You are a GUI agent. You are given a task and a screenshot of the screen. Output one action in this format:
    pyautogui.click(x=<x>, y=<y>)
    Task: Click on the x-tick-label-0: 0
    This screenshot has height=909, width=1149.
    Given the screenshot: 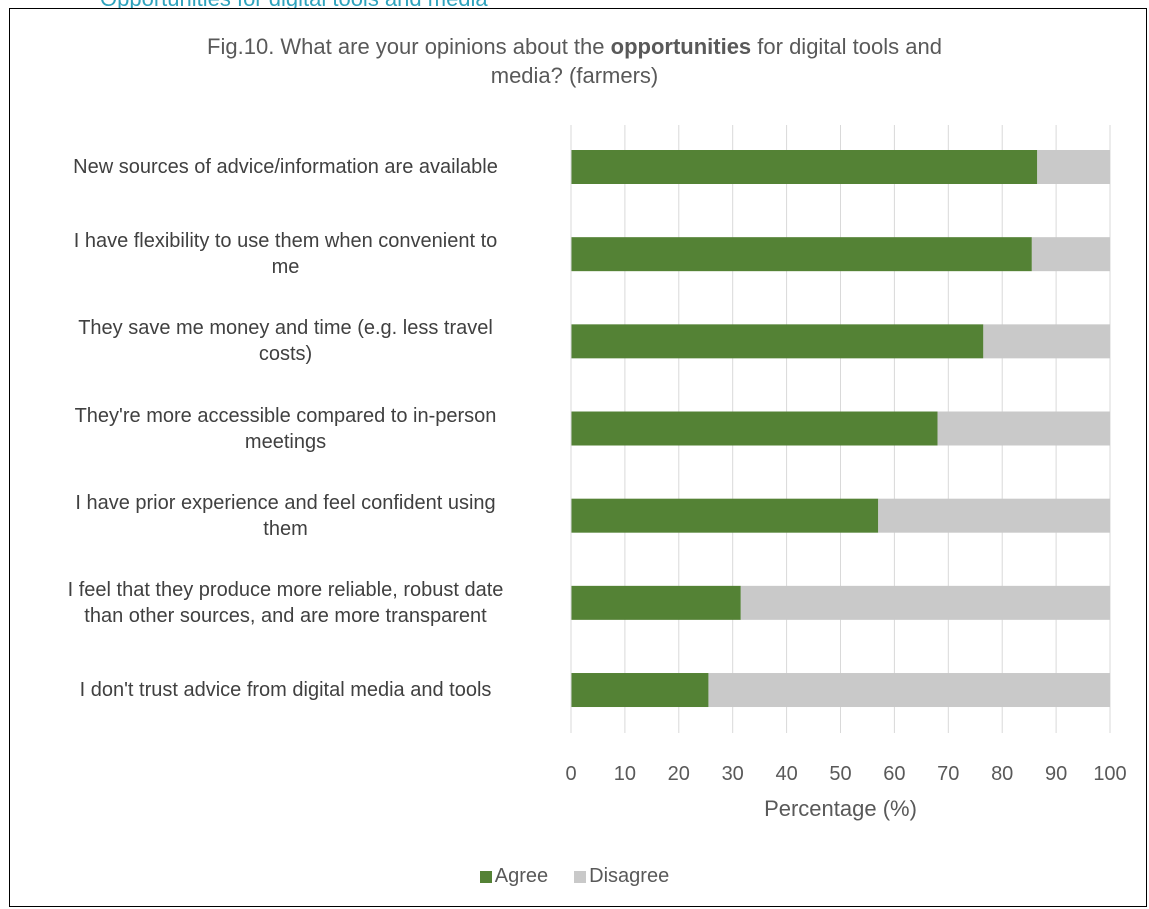 What is the action you would take?
    pyautogui.click(x=570, y=774)
    